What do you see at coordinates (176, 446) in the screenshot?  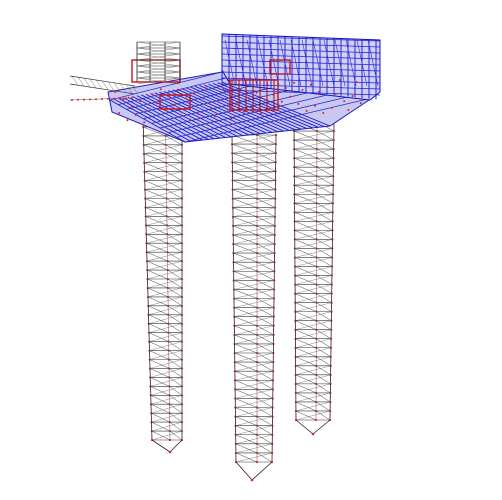 I see `leg-tip` at bounding box center [176, 446].